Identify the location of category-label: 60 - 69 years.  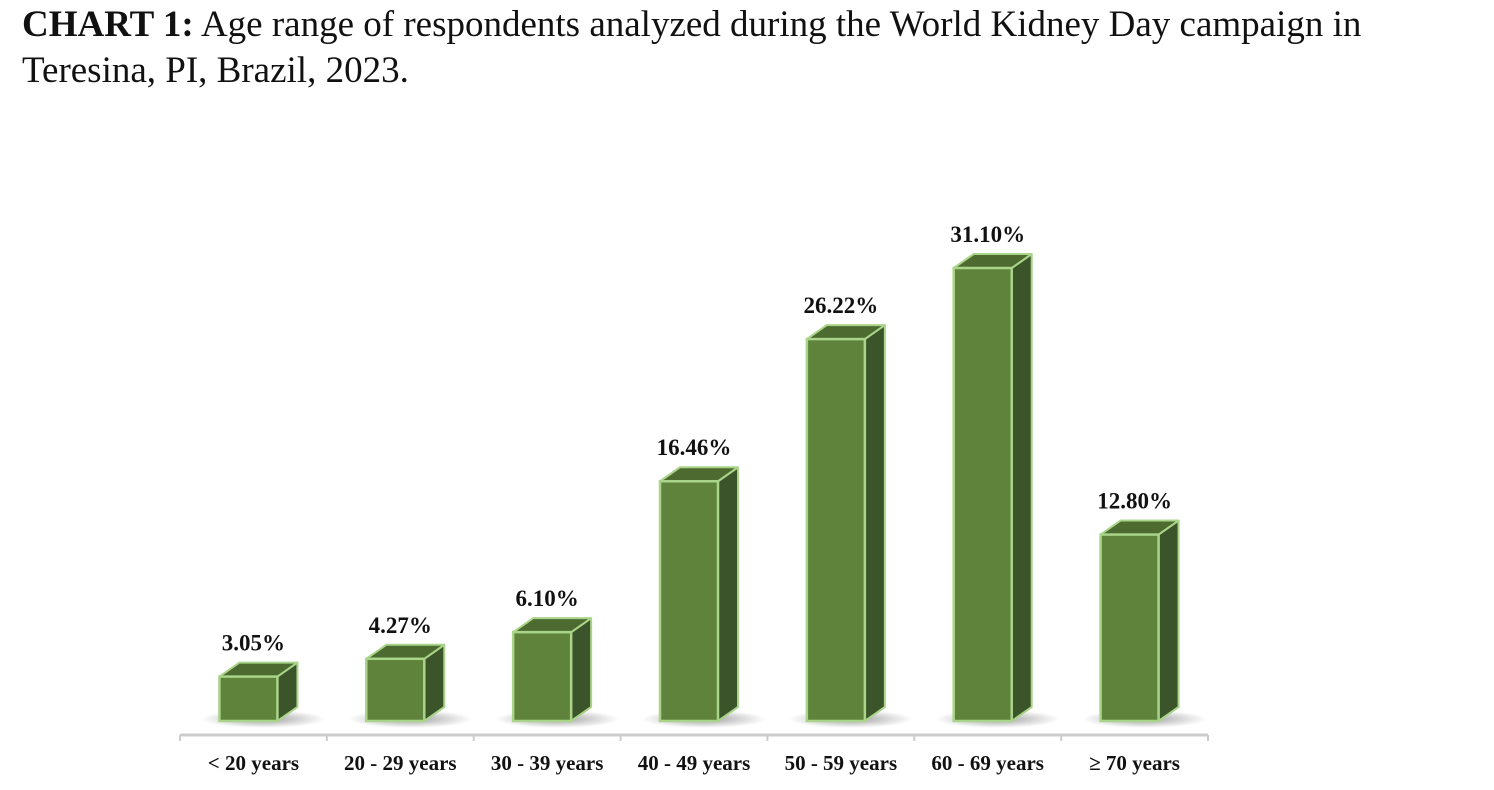
(987, 763).